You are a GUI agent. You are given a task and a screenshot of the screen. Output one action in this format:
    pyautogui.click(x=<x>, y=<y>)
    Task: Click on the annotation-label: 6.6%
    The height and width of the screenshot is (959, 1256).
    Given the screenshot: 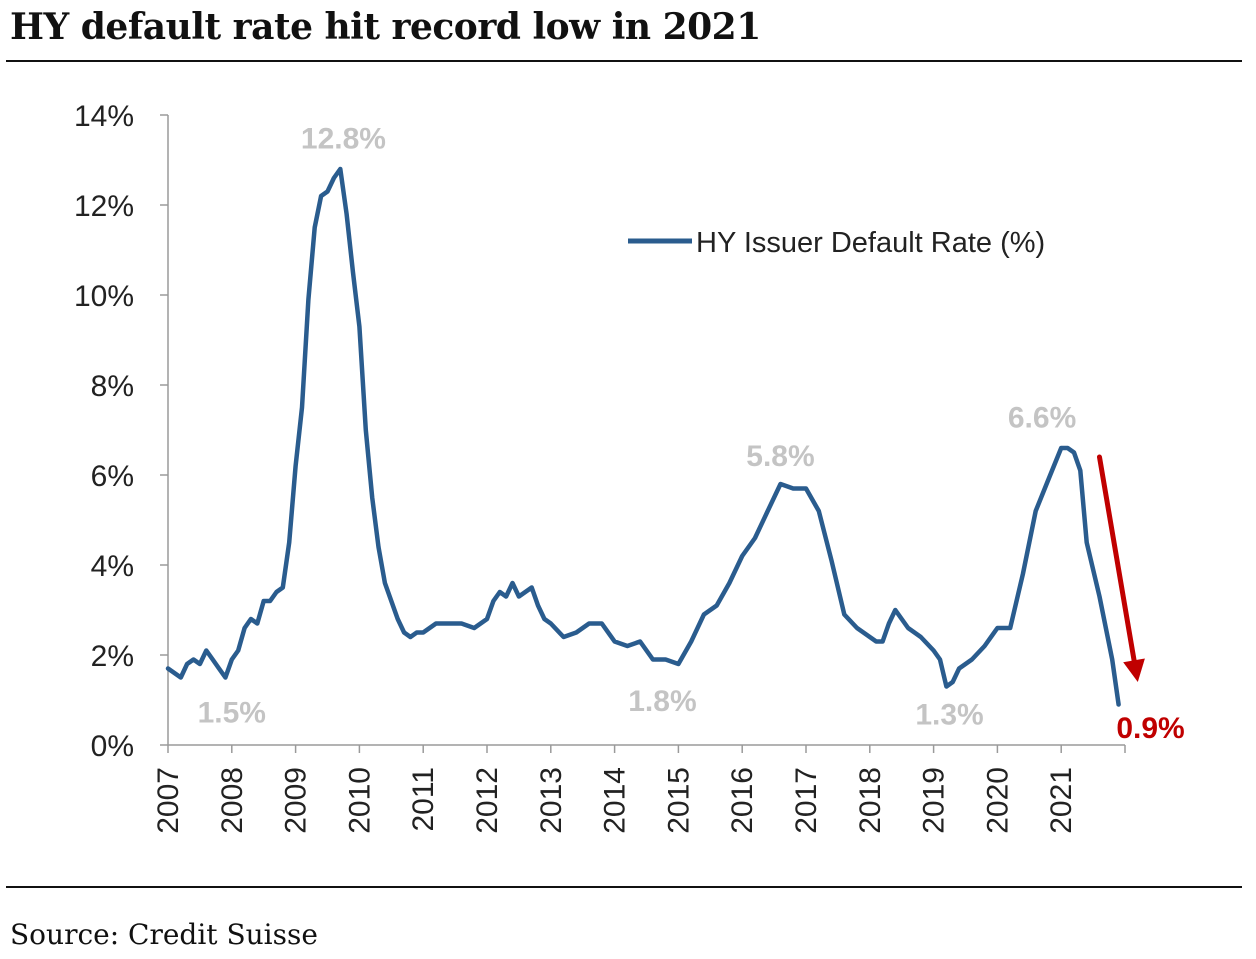 What is the action you would take?
    pyautogui.click(x=1042, y=418)
    